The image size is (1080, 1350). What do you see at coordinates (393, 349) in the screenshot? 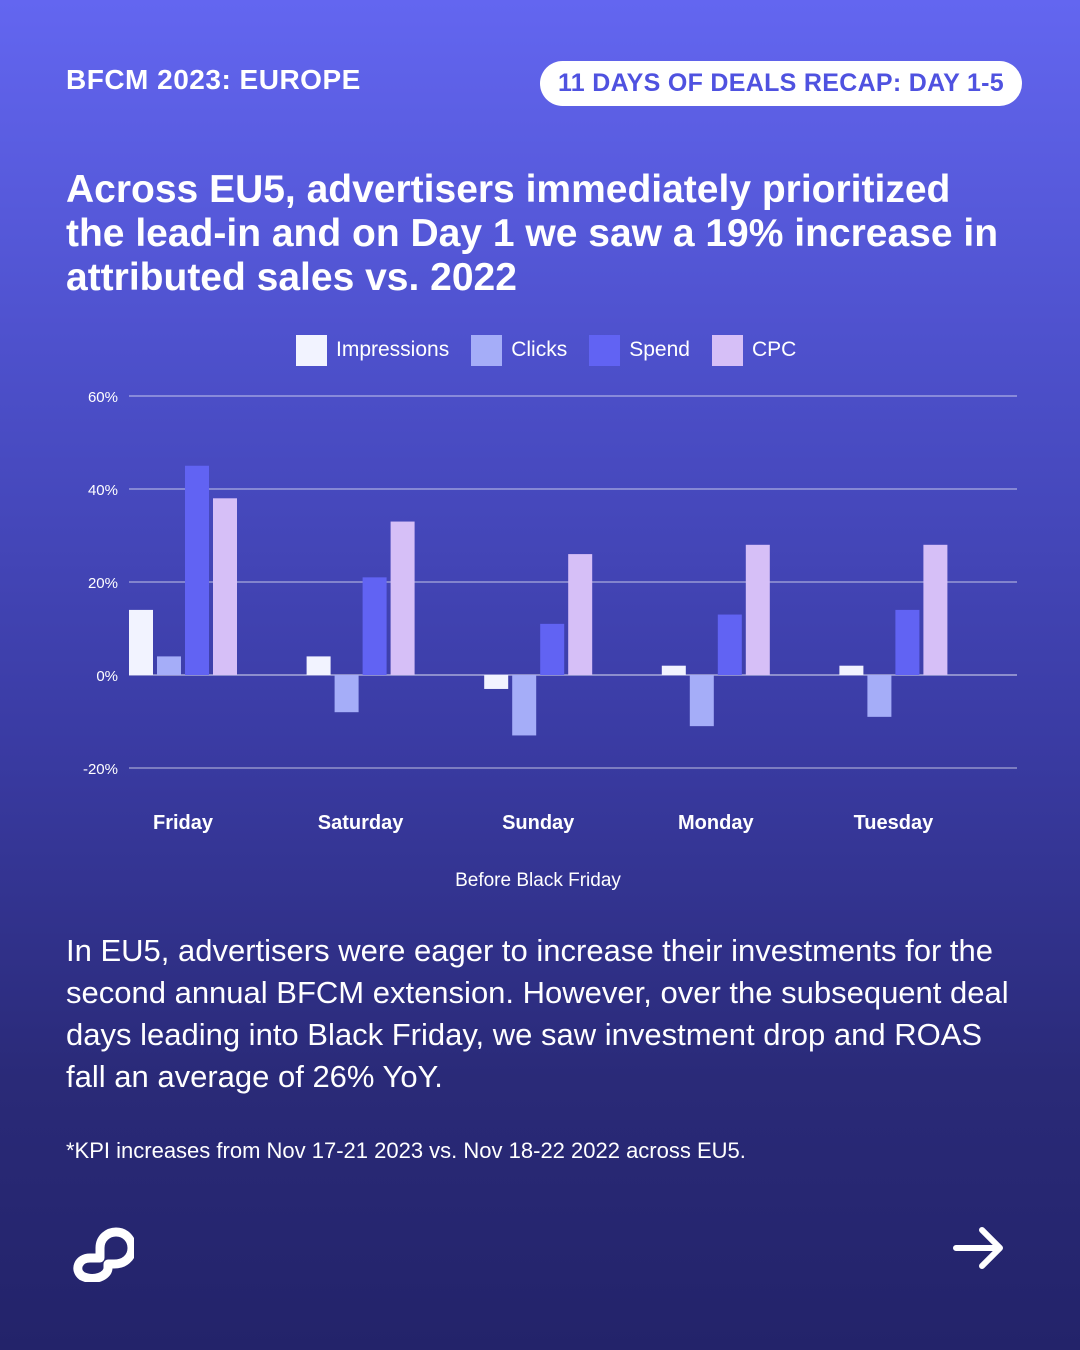
I see `legend-label: Impressions` at bounding box center [393, 349].